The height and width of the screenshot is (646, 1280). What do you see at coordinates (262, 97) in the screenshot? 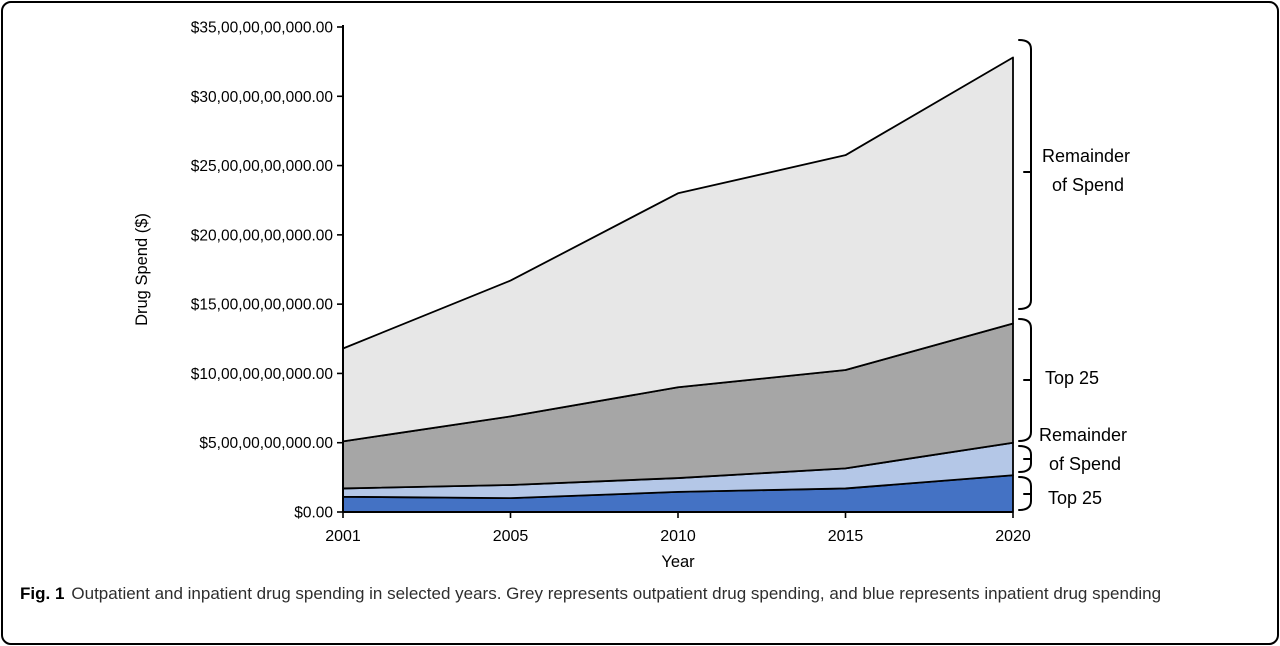
I see `y-tick-label: $30,00,00,00,000.00` at bounding box center [262, 97].